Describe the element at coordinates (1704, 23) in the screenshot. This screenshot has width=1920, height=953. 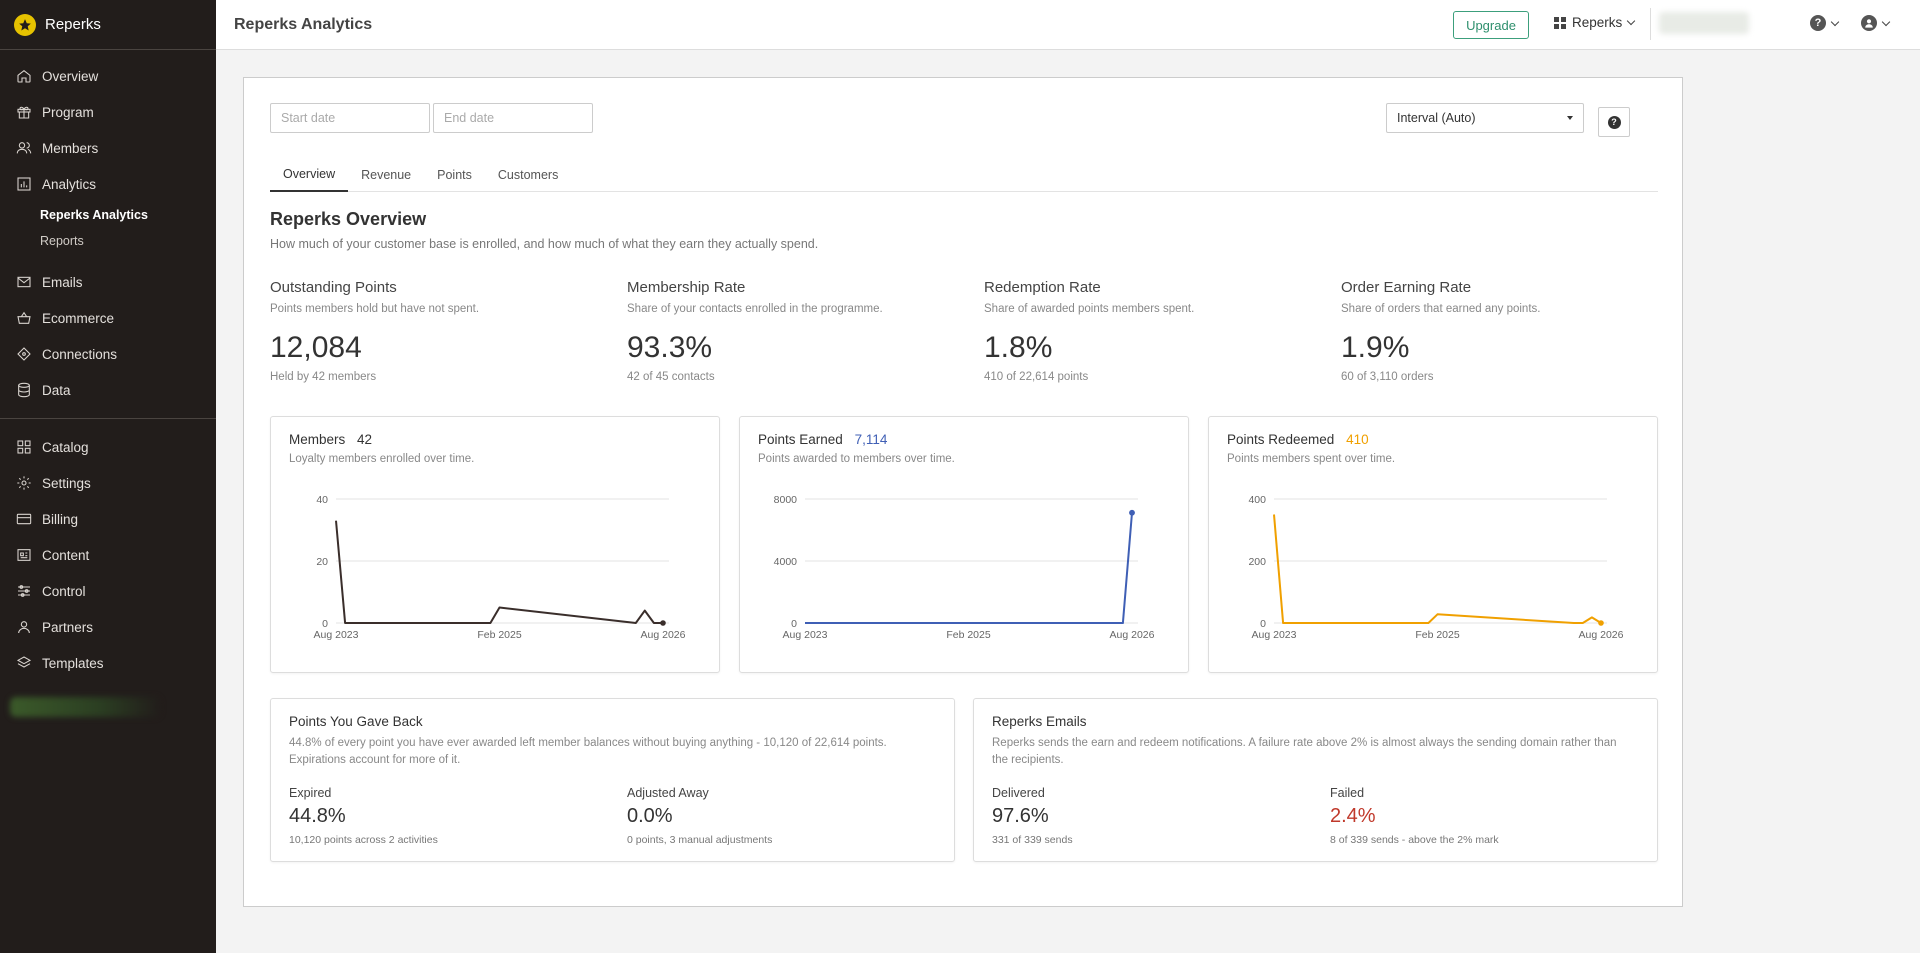
I see `redacted-user-info` at that location.